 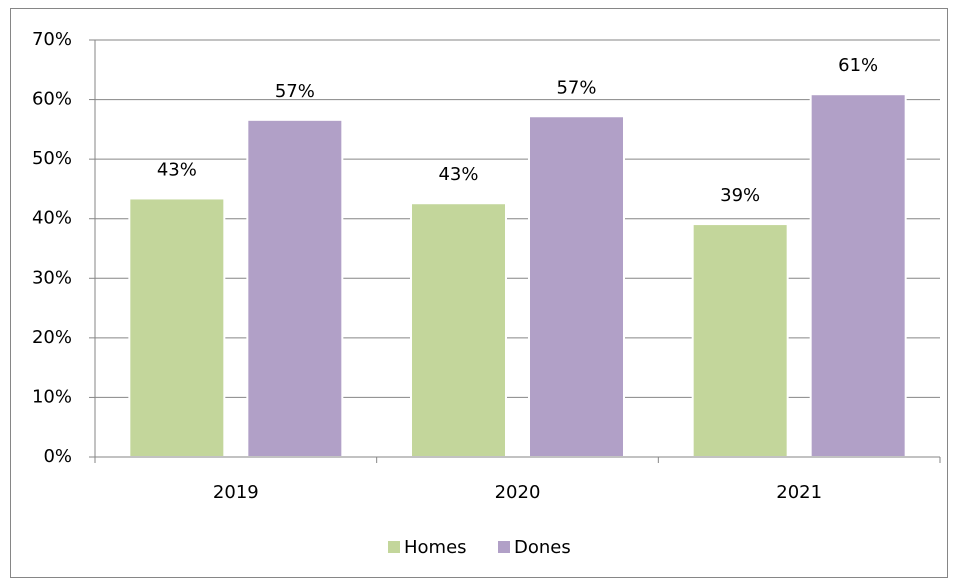 What do you see at coordinates (57, 456) in the screenshot?
I see `y-tick-label: 0%` at bounding box center [57, 456].